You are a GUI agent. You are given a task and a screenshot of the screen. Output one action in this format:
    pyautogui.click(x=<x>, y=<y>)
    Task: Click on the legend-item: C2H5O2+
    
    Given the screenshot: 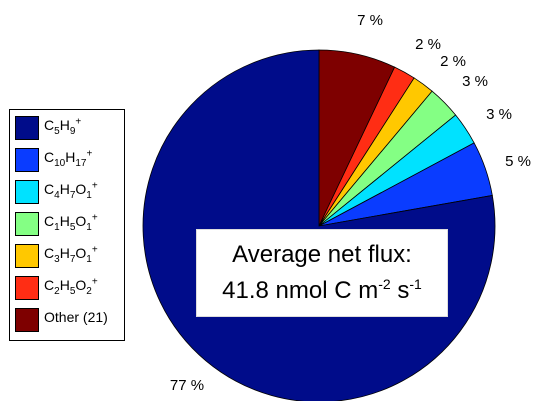 What is the action you would take?
    pyautogui.click(x=71, y=288)
    